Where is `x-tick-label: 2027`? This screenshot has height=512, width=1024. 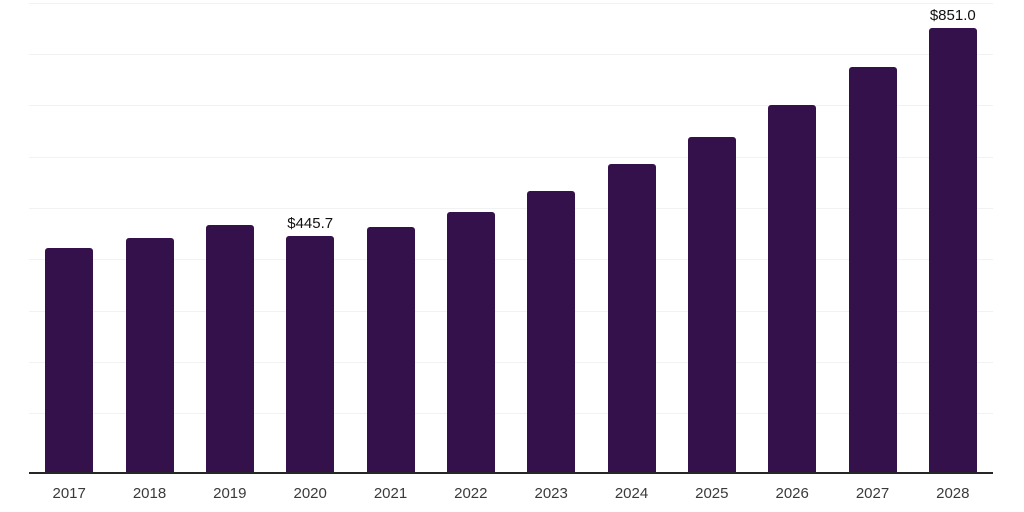 x-tick-label: 2027 is located at coordinates (872, 493).